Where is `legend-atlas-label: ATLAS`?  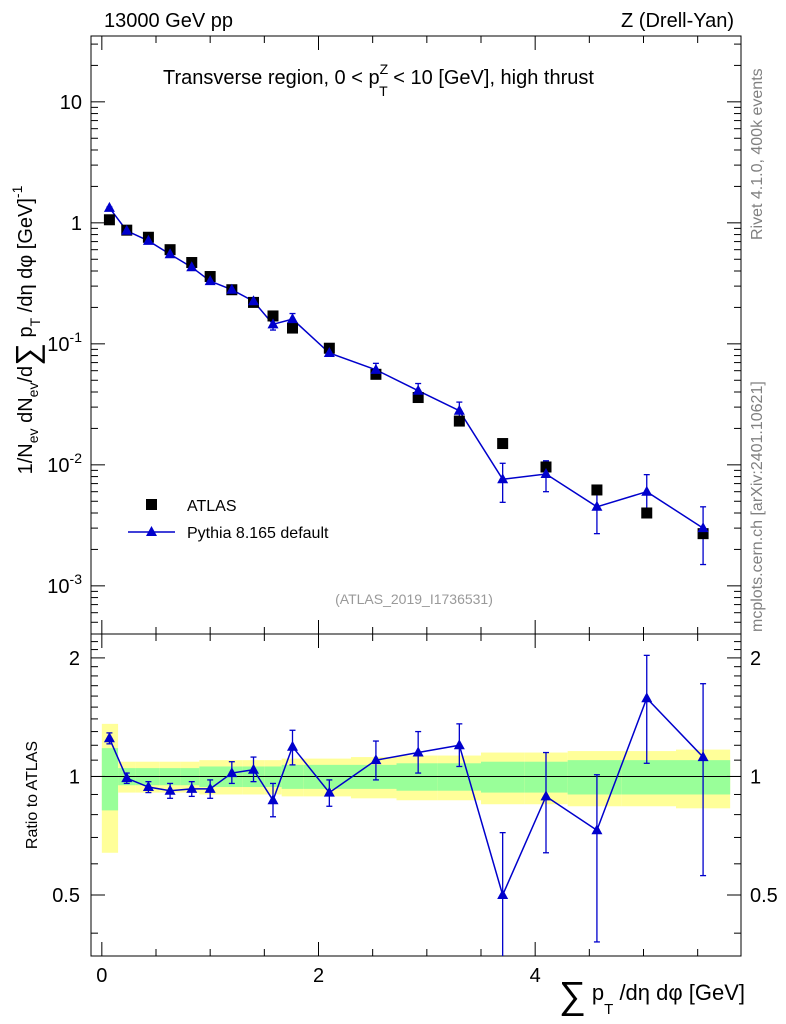
legend-atlas-label: ATLAS is located at coordinates (212, 506).